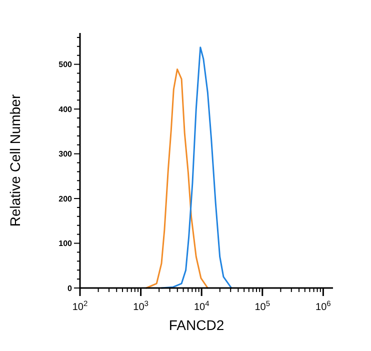 The width and height of the screenshot is (371, 351). Describe the element at coordinates (196, 325) in the screenshot. I see `x-axis-title: FANCD2` at that location.